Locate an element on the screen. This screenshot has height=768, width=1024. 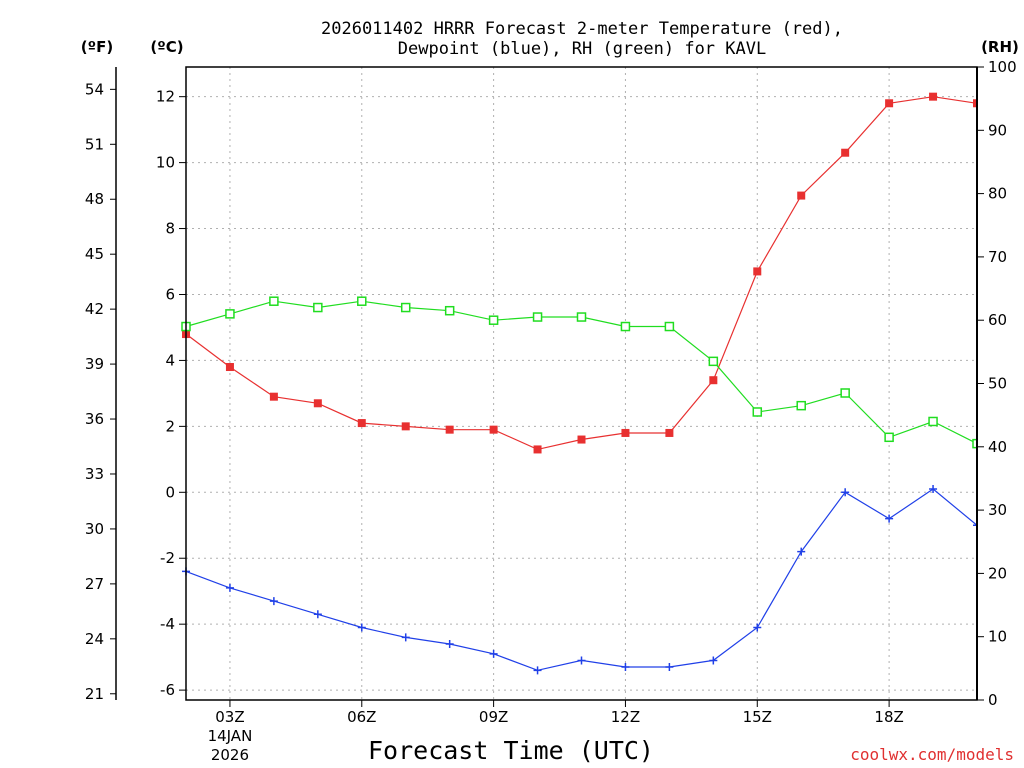
rh-tick-label: 50 is located at coordinates (997, 384).